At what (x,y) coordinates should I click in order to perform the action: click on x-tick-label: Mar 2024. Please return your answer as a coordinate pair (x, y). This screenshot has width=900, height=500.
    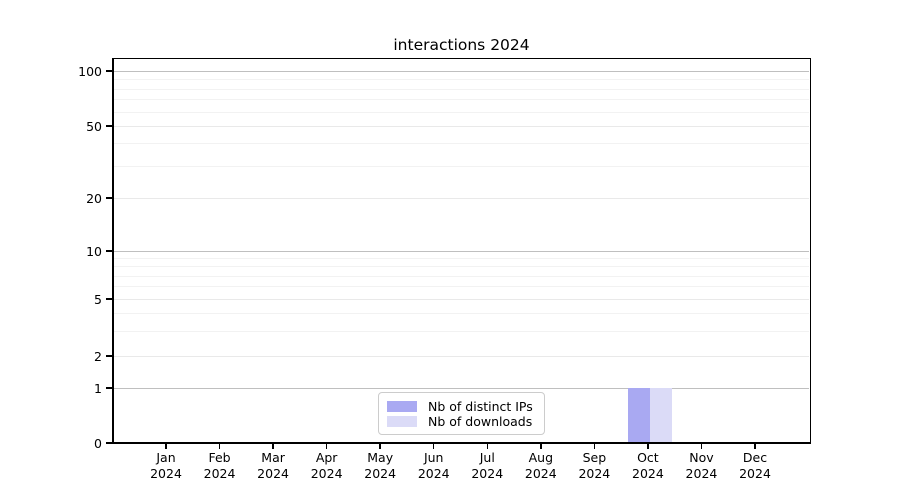
    Looking at the image, I should click on (273, 465).